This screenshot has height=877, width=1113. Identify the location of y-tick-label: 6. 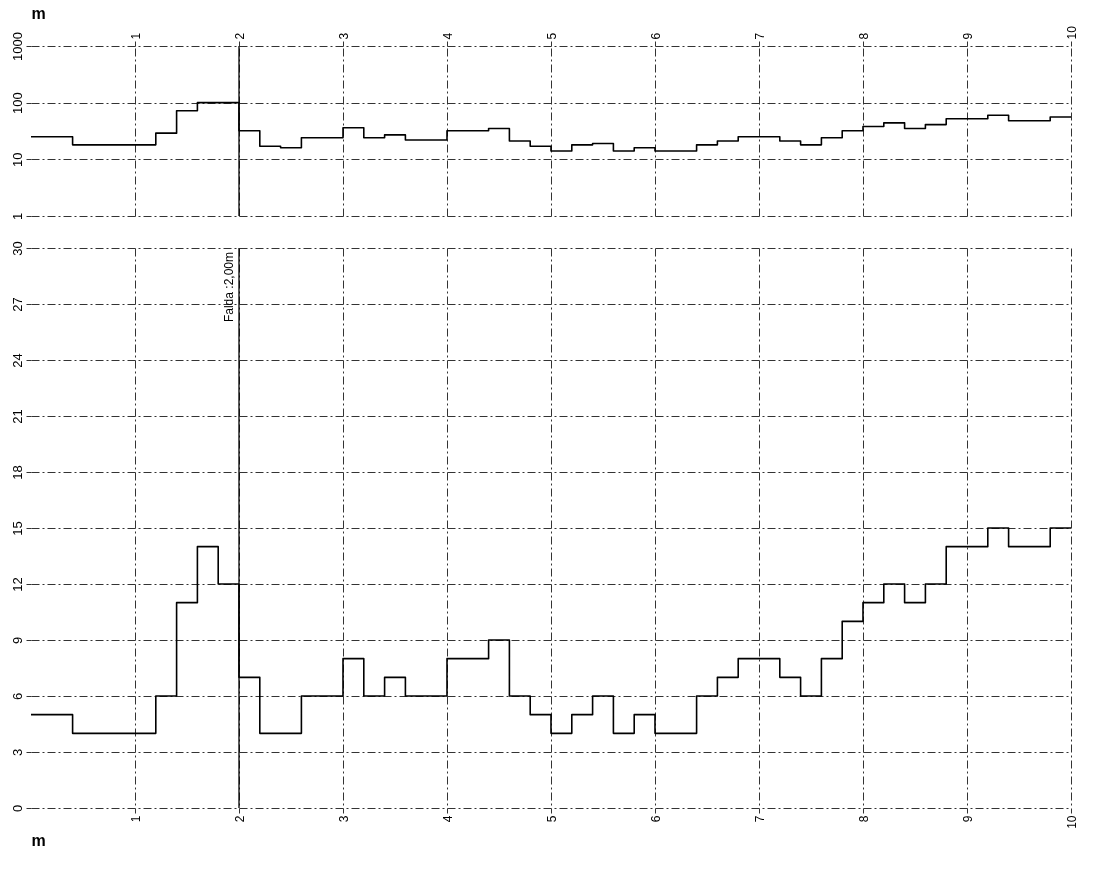
(17, 696).